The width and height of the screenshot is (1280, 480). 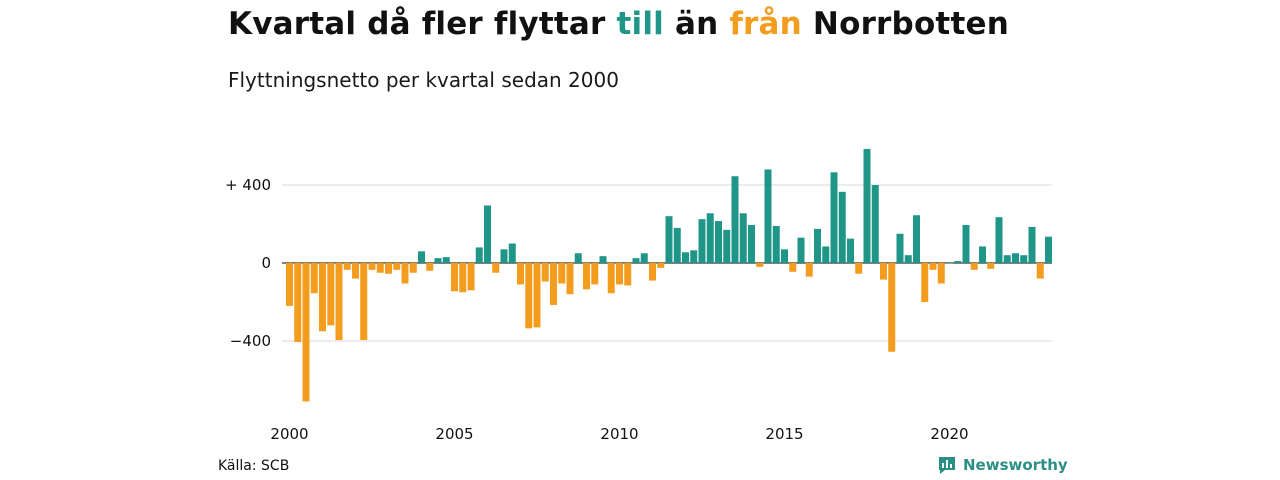 What do you see at coordinates (380, 268) in the screenshot?
I see `bar-q12` at bounding box center [380, 268].